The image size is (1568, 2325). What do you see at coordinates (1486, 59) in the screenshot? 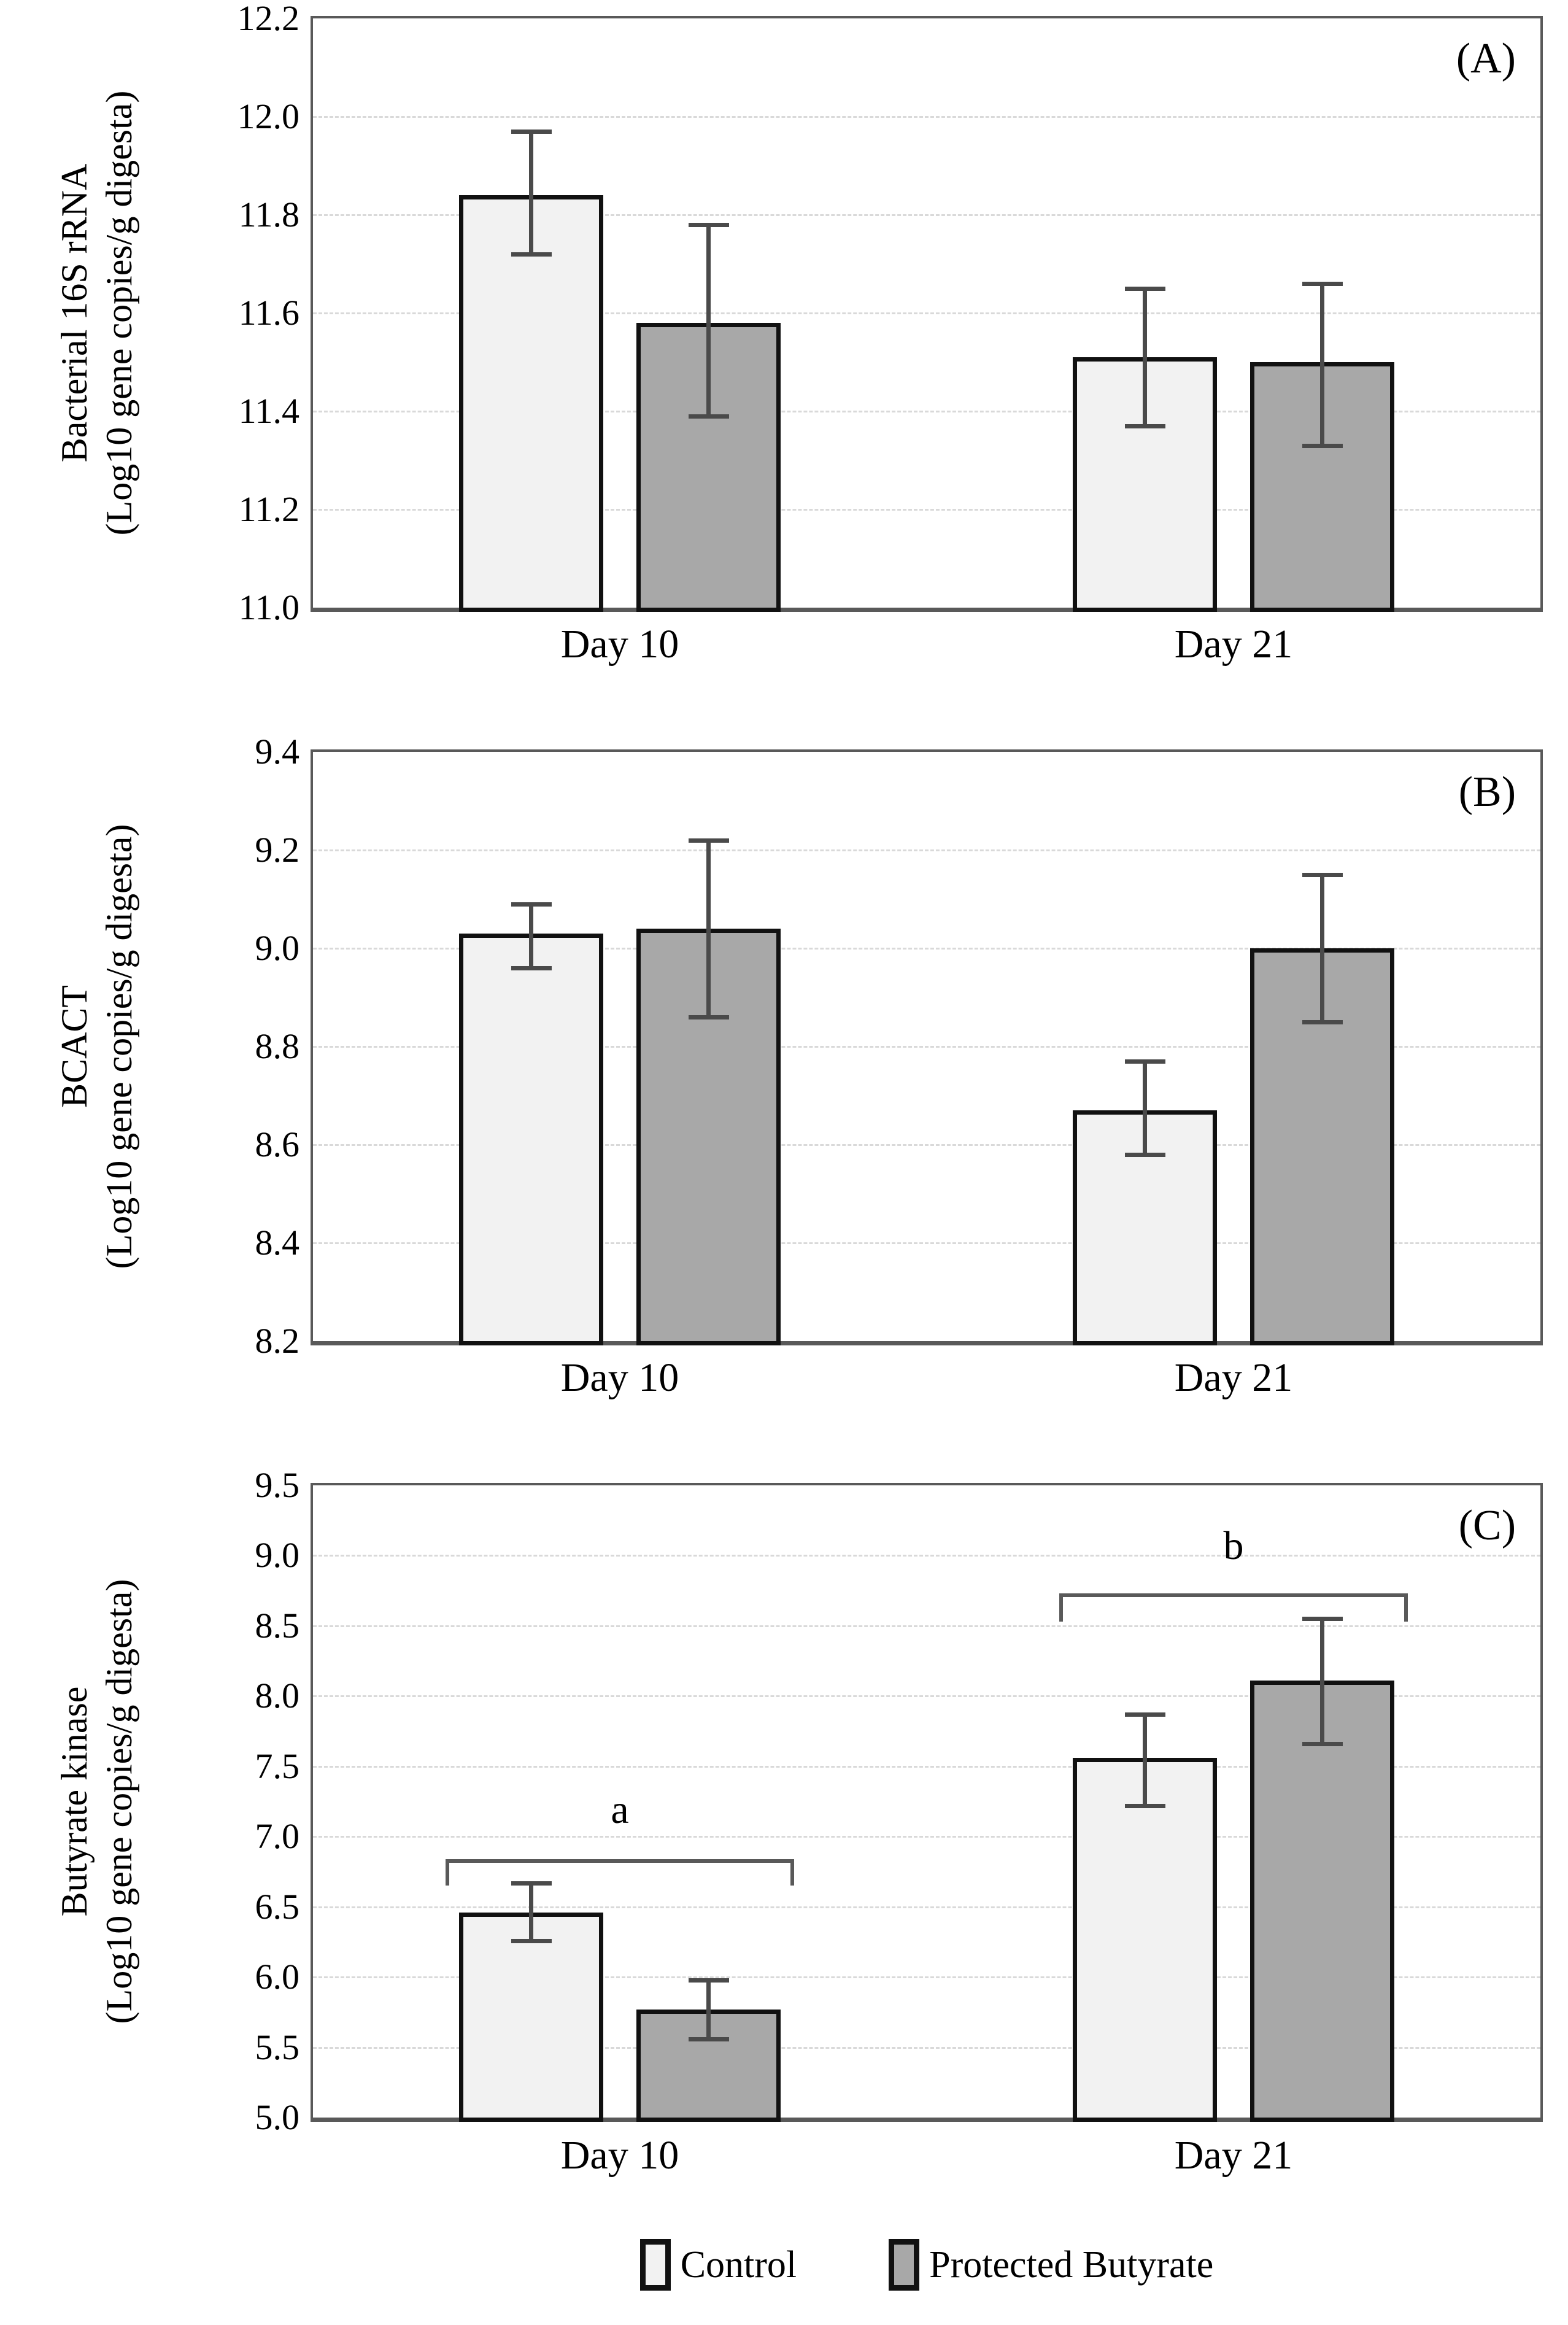
I see `panel-letter-a: (A)` at bounding box center [1486, 59].